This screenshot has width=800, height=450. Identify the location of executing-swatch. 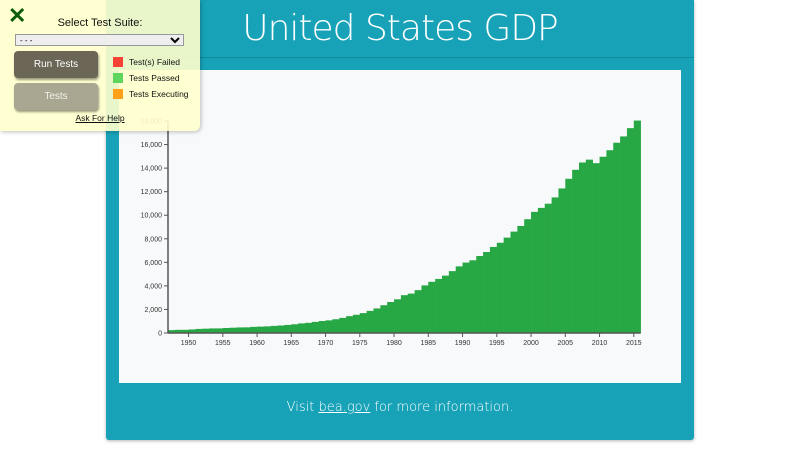
(118, 94).